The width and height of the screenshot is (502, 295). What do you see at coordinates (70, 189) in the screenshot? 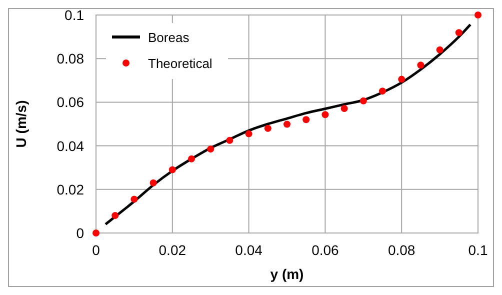
I see `y-tick-label: 0.02` at bounding box center [70, 189].